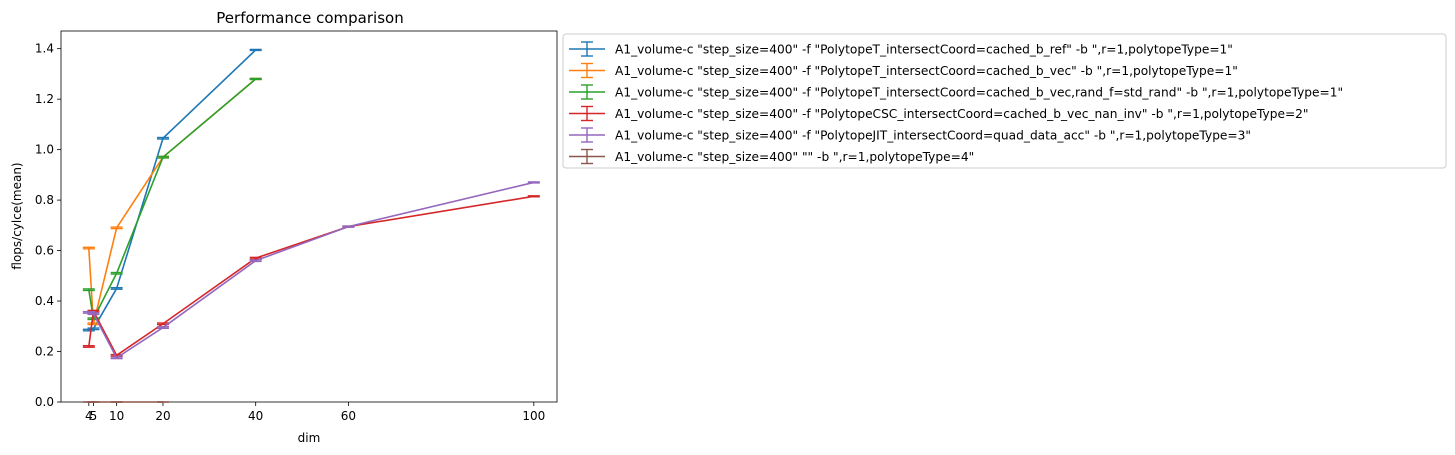  What do you see at coordinates (309, 438) in the screenshot?
I see `x-axis-label: dim` at bounding box center [309, 438].